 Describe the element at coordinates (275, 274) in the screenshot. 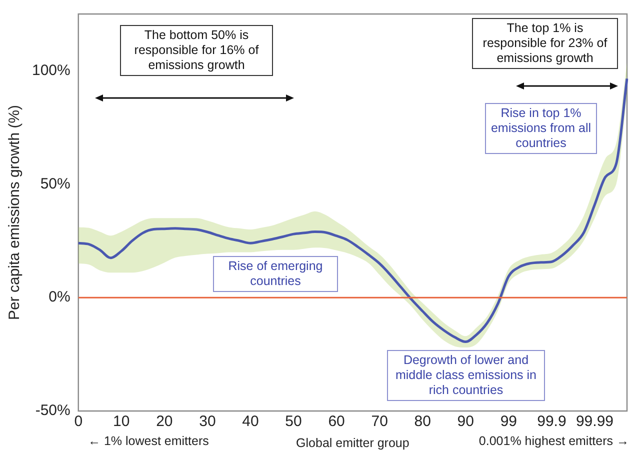

I see `annotation: Rise of emerging countries` at that location.